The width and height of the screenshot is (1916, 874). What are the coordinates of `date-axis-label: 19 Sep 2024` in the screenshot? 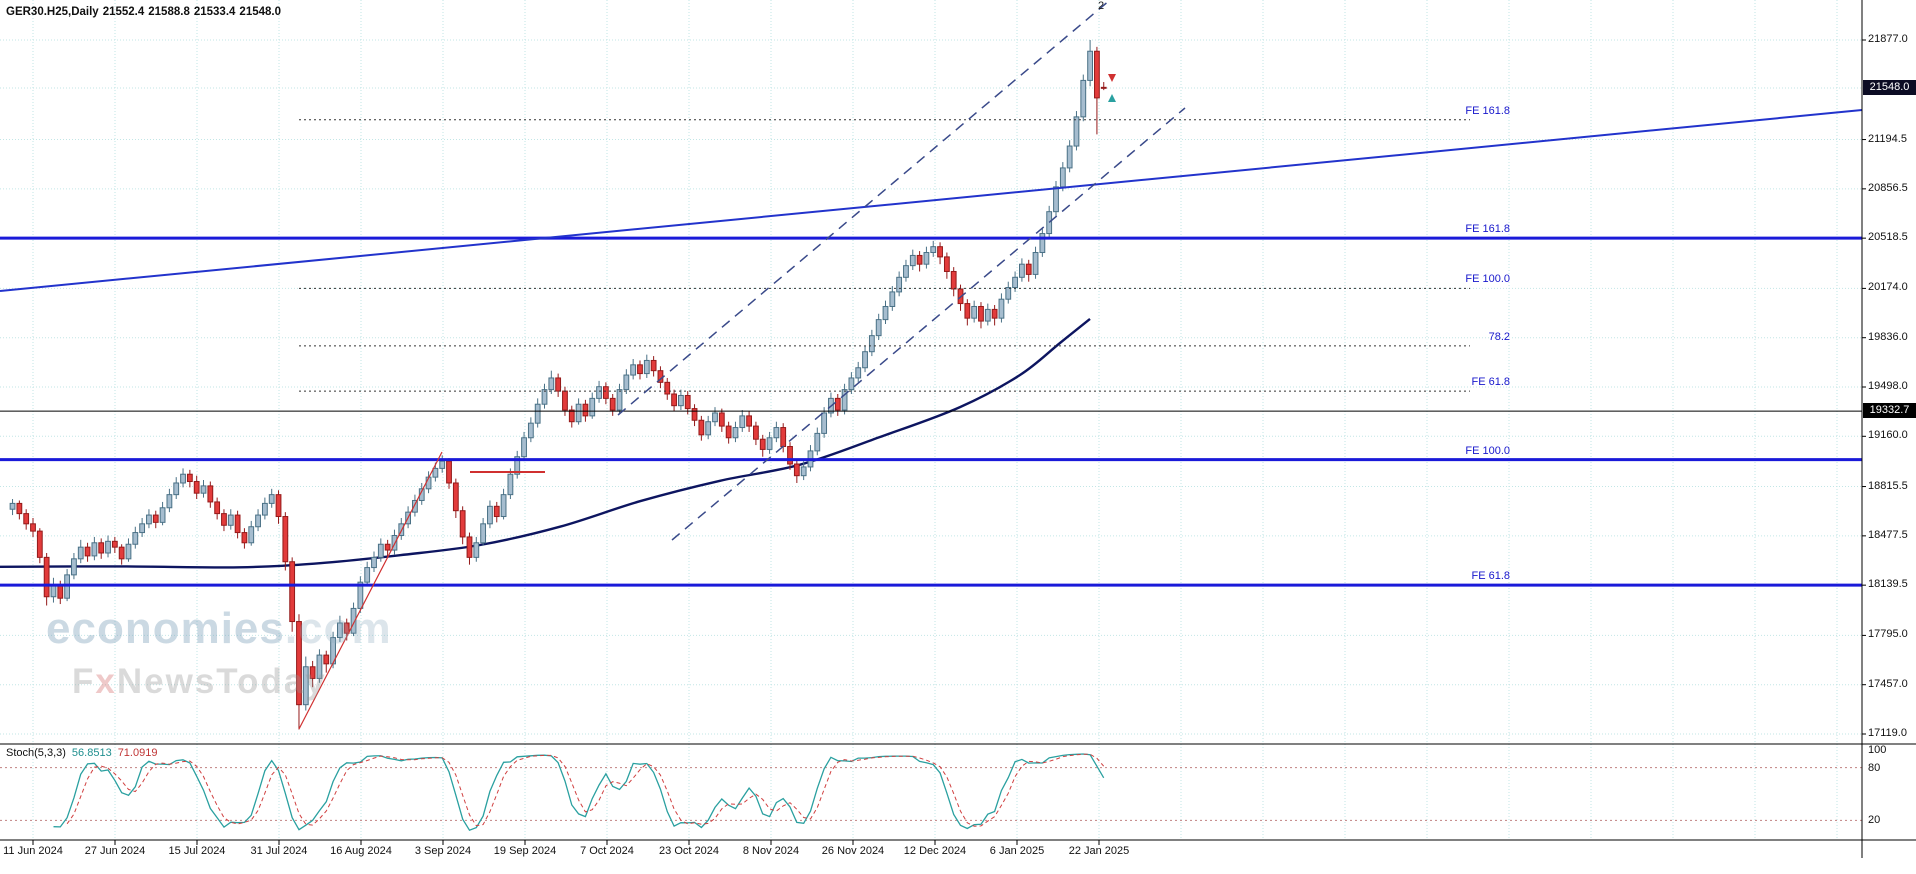 It's located at (525, 851).